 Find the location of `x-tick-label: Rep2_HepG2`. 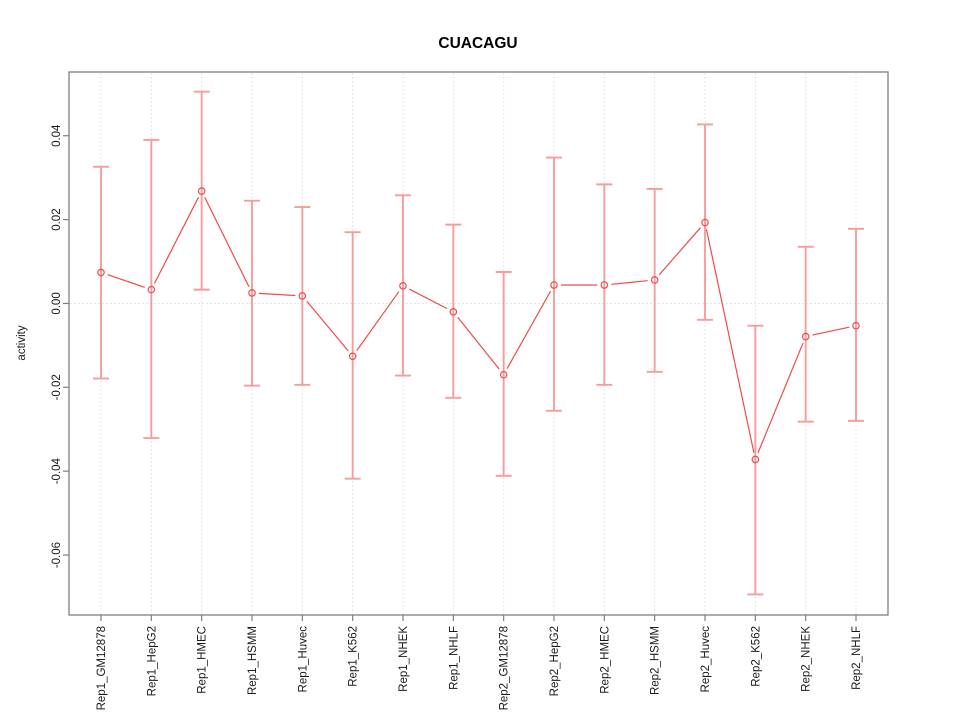

x-tick-label: Rep2_HepG2 is located at coordinates (555, 661).